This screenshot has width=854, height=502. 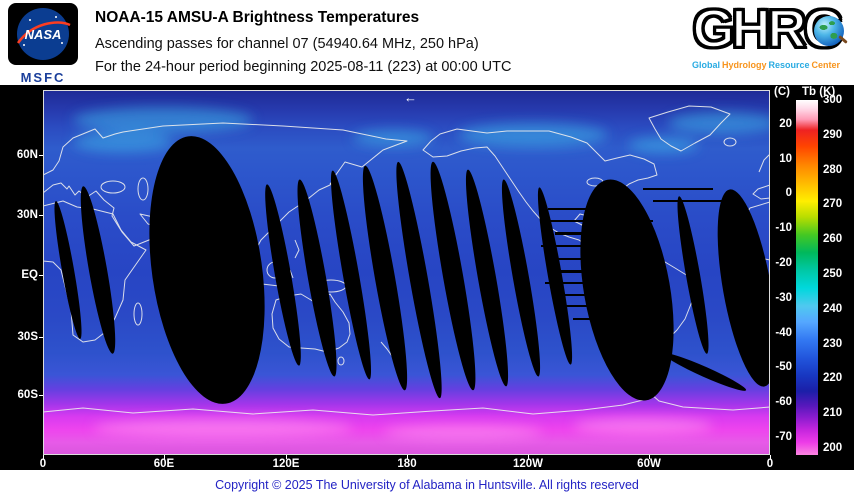 What do you see at coordinates (829, 31) in the screenshot?
I see `globe-icon` at bounding box center [829, 31].